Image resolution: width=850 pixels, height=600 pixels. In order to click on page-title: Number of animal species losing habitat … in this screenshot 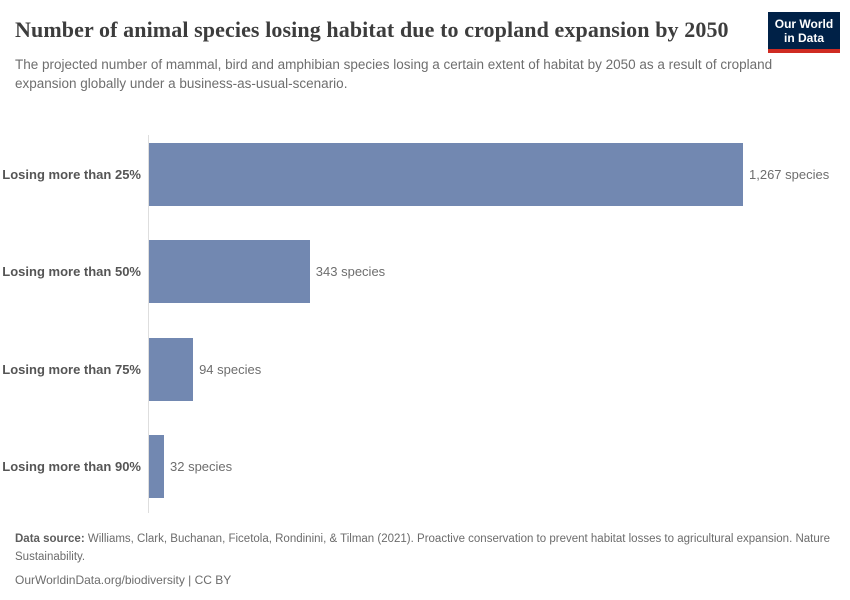, I will do `click(372, 29)`.